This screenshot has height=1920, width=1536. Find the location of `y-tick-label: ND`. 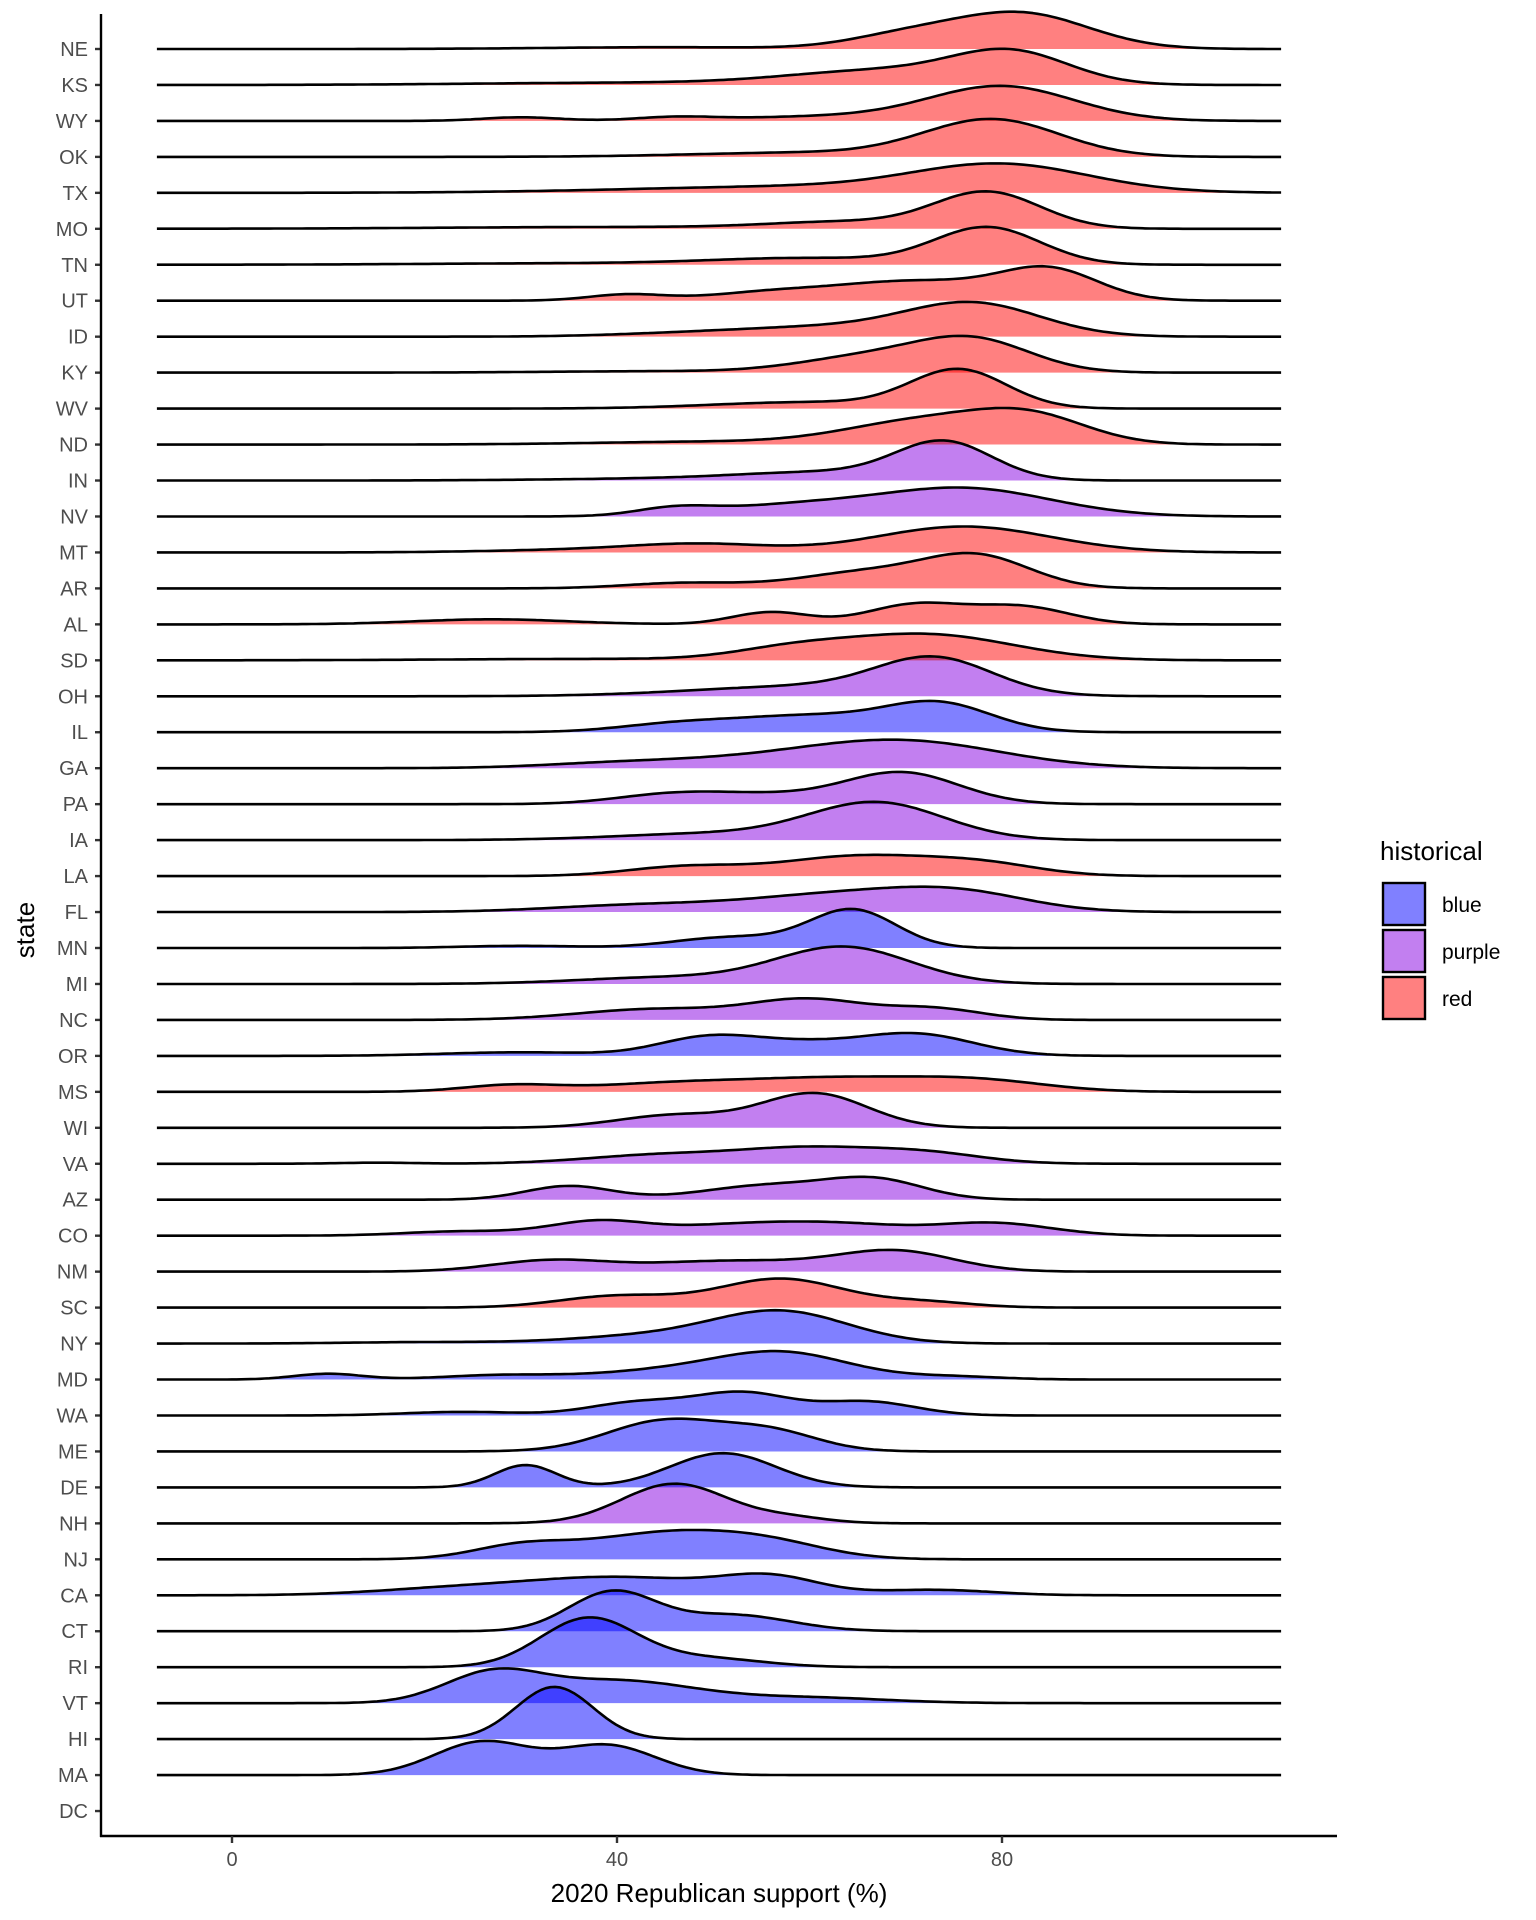

y-tick-label: ND is located at coordinates (73, 446).